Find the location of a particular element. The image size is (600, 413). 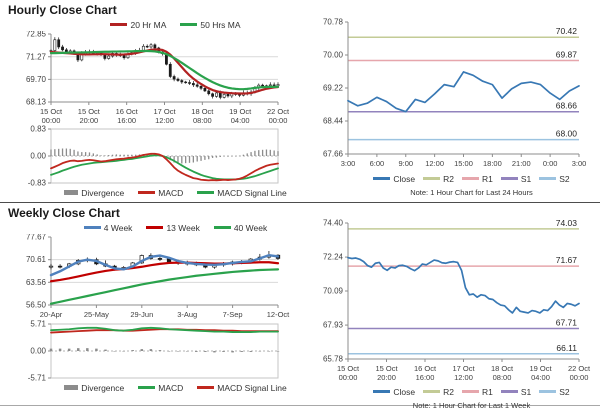

svg-text: 66.11 is located at coordinates (566, 348).